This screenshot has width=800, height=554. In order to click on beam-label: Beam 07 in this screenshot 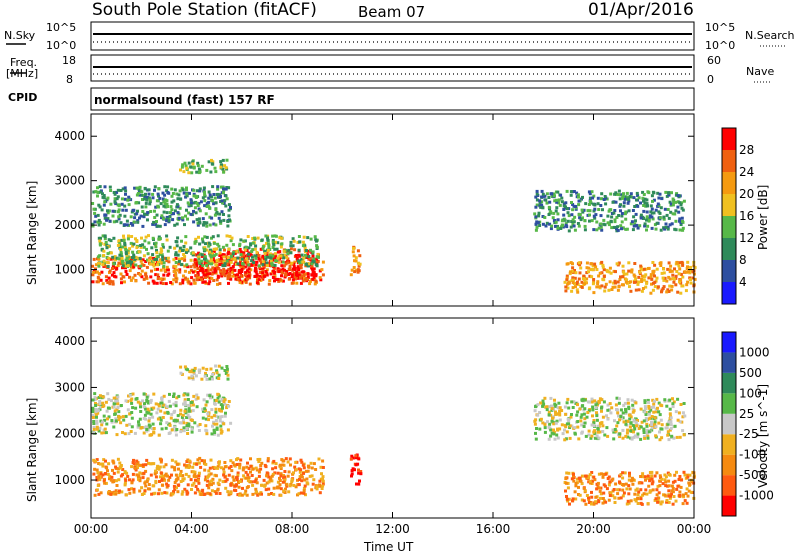, I will do `click(392, 12)`.